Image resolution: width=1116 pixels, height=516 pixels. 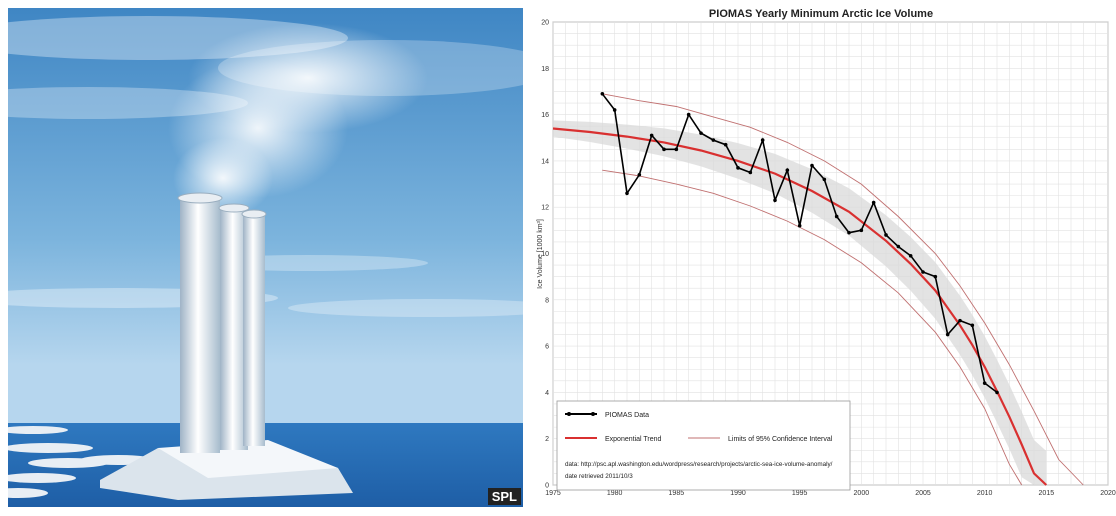 I want to click on y-tick-label: 10, so click(x=545, y=254).